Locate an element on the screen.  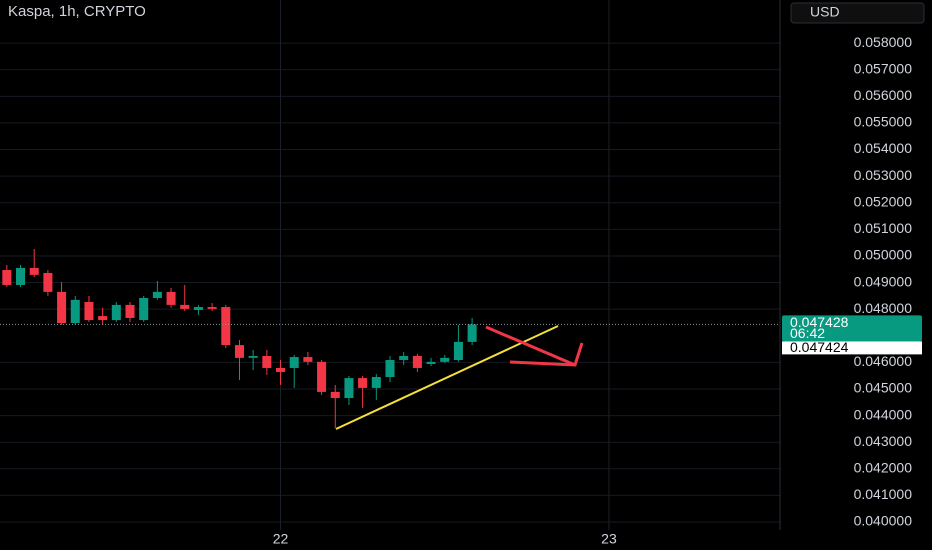
y-tick-label: 0.055000 is located at coordinates (883, 122).